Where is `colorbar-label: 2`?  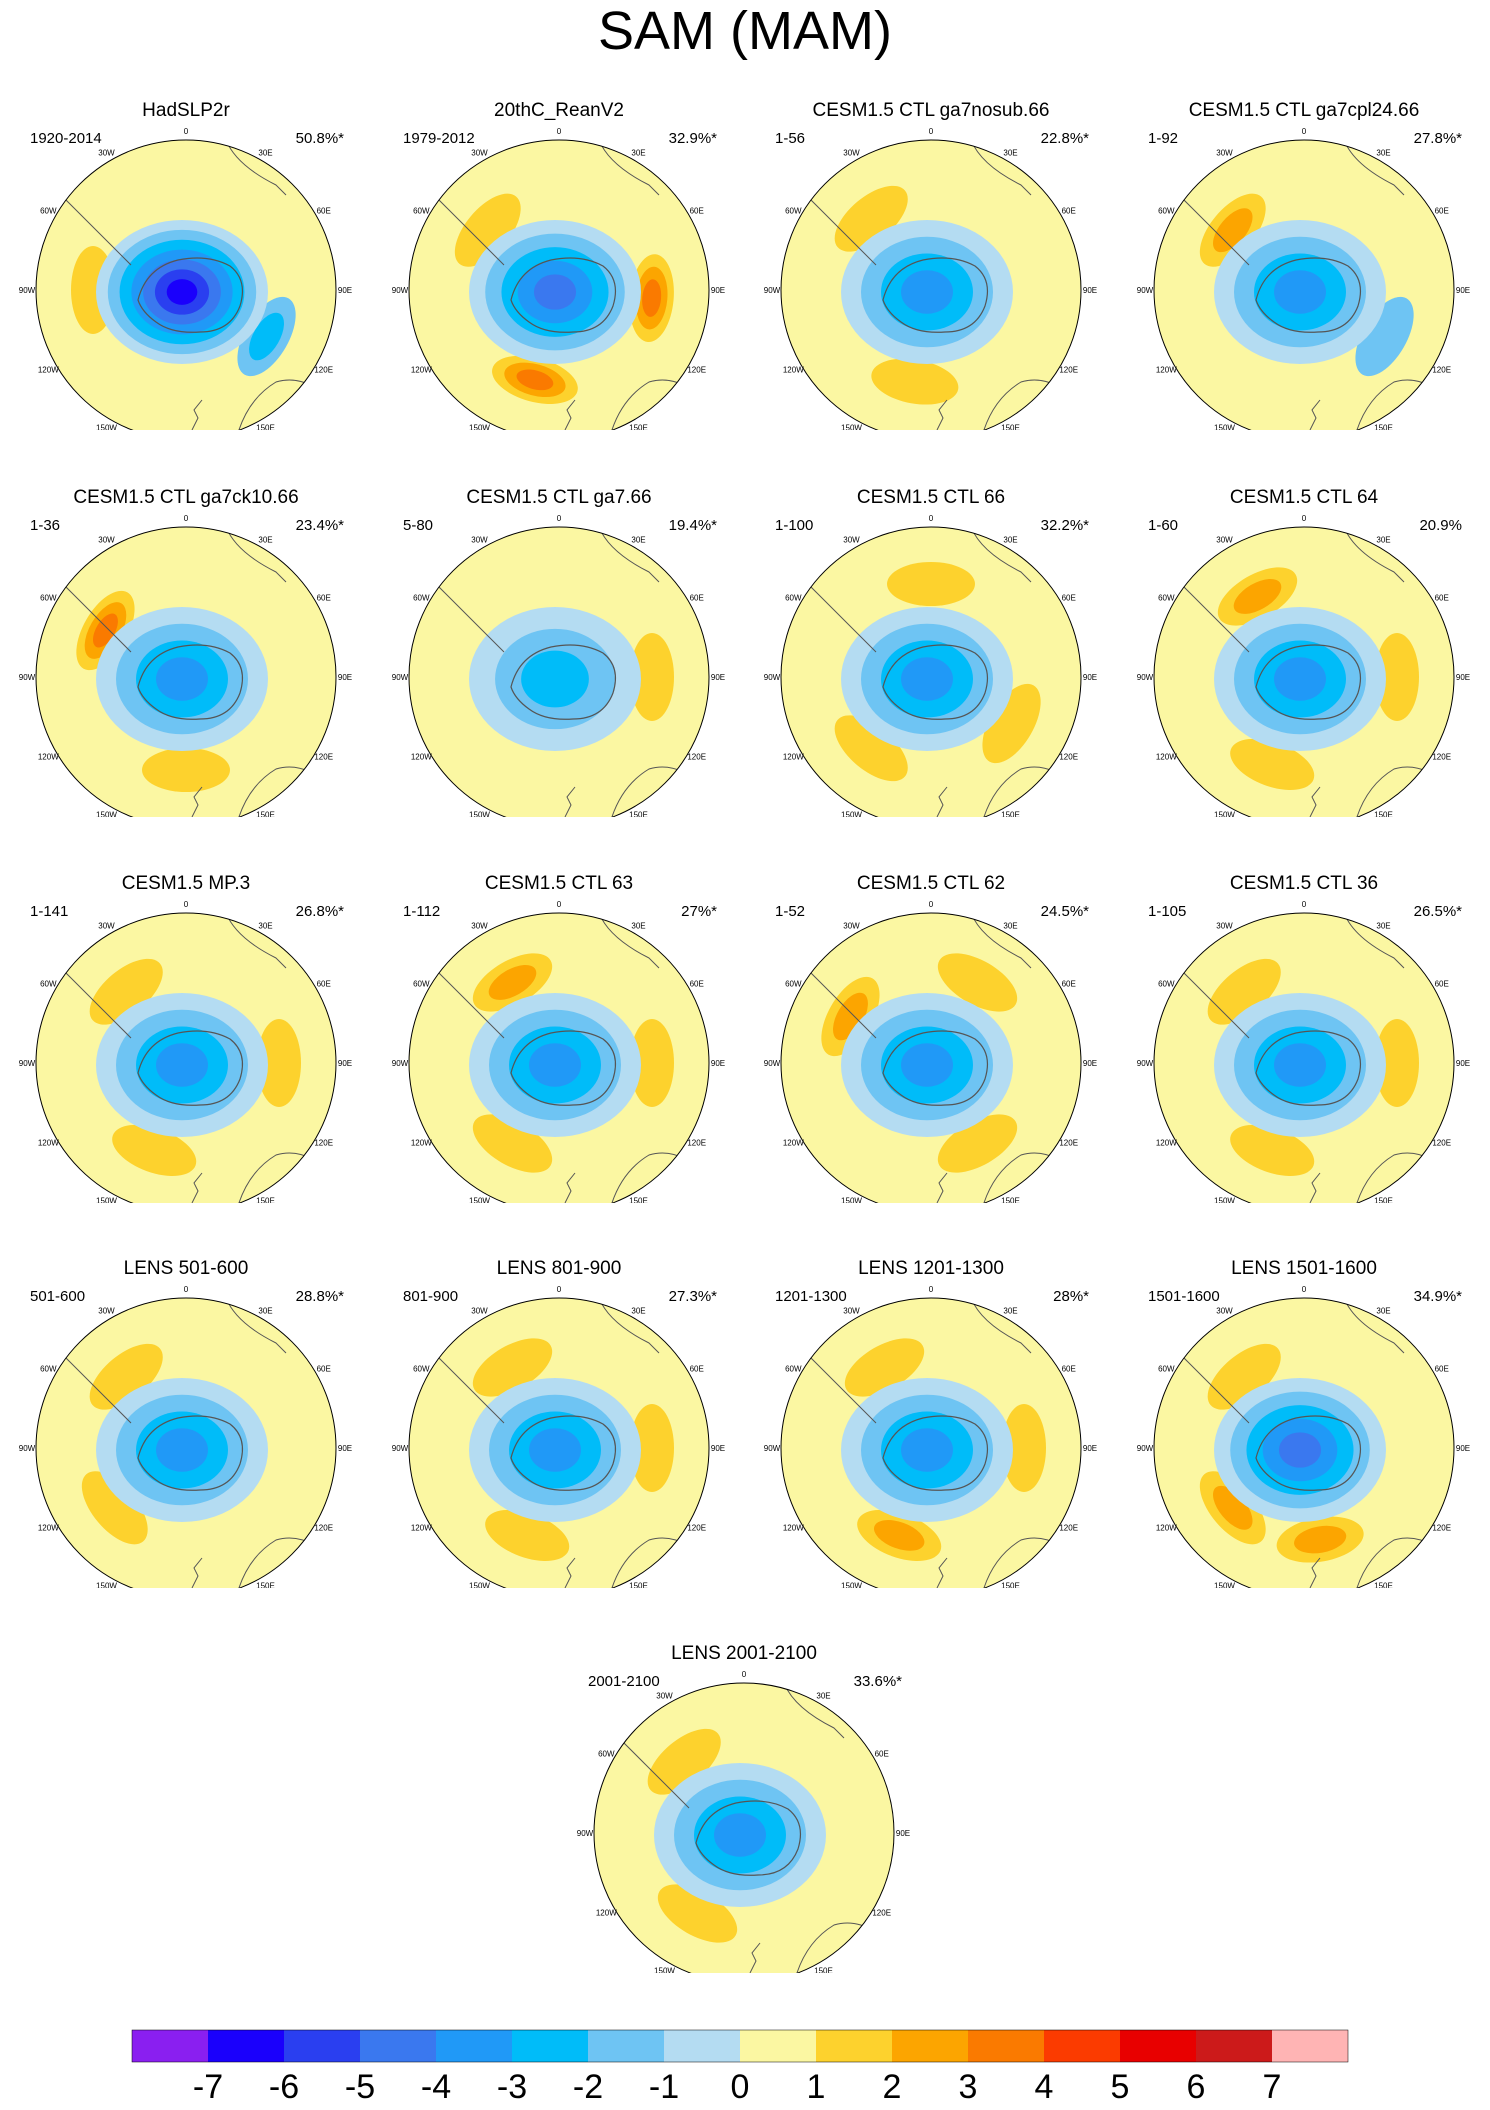
colorbar-label: 2 is located at coordinates (892, 2087).